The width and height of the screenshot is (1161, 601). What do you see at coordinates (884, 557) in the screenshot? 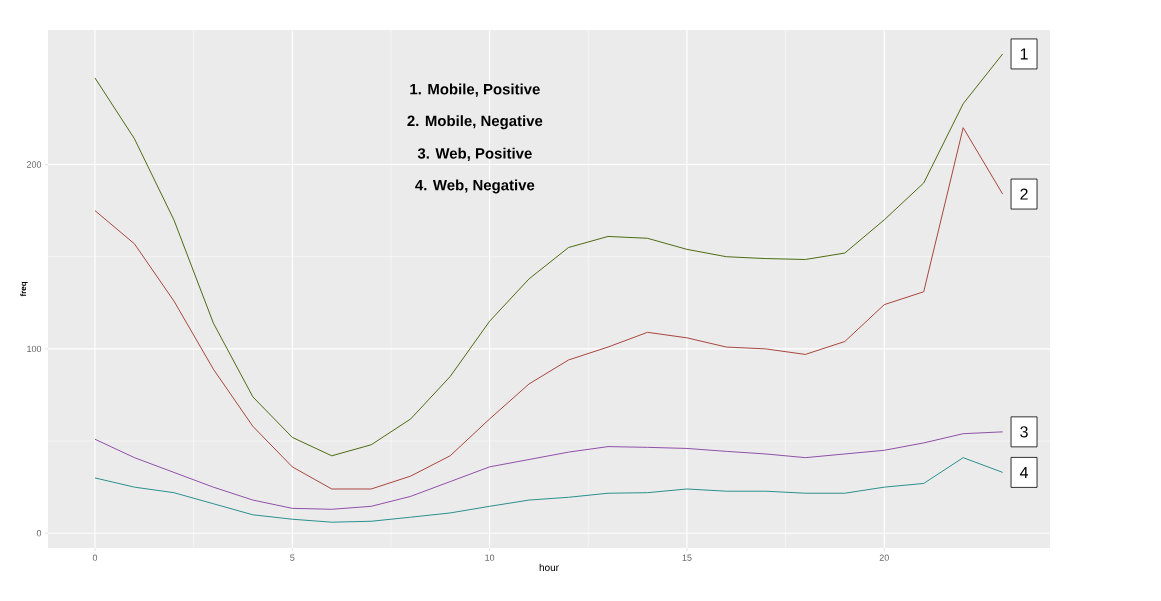
I see `x-tick-label: 20` at bounding box center [884, 557].